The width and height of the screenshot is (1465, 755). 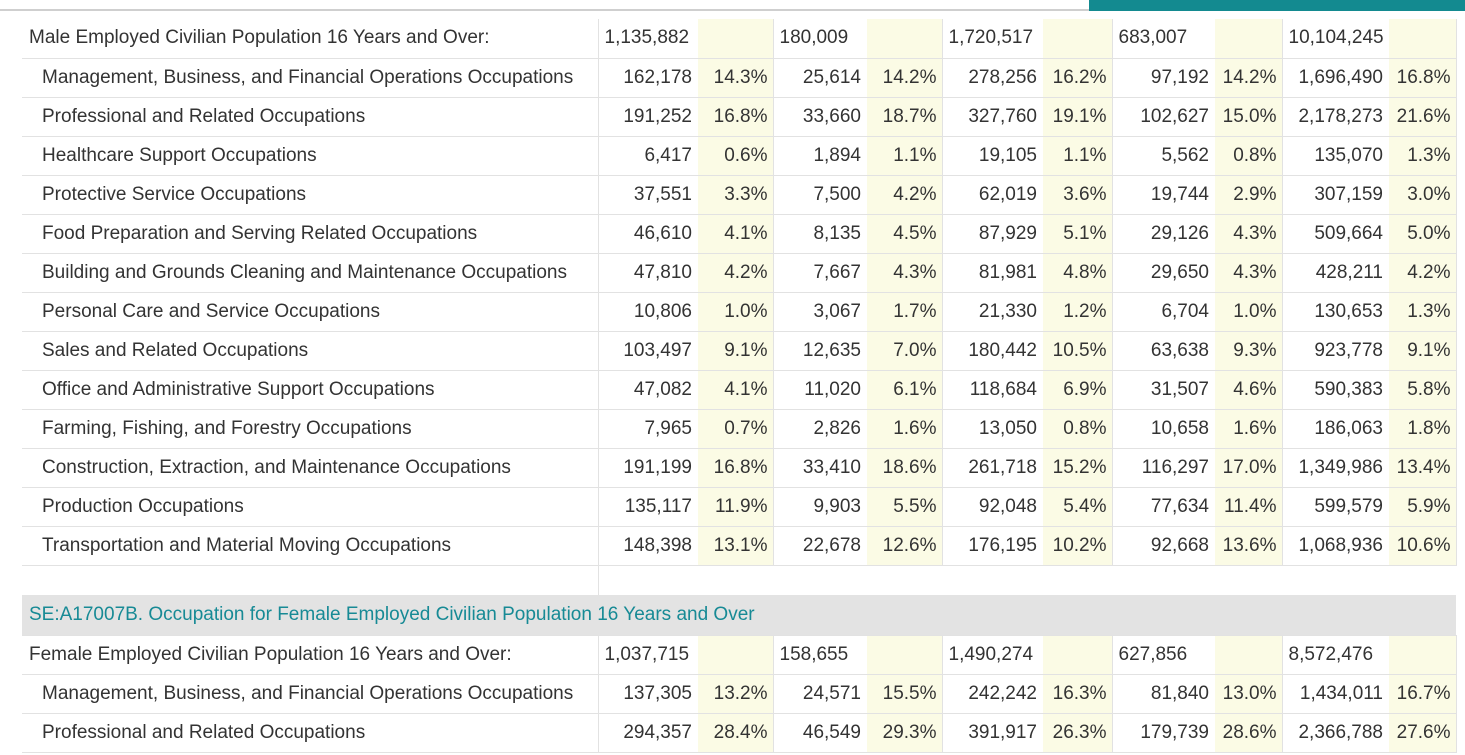 What do you see at coordinates (648, 351) in the screenshot?
I see `cell-count: 103,497` at bounding box center [648, 351].